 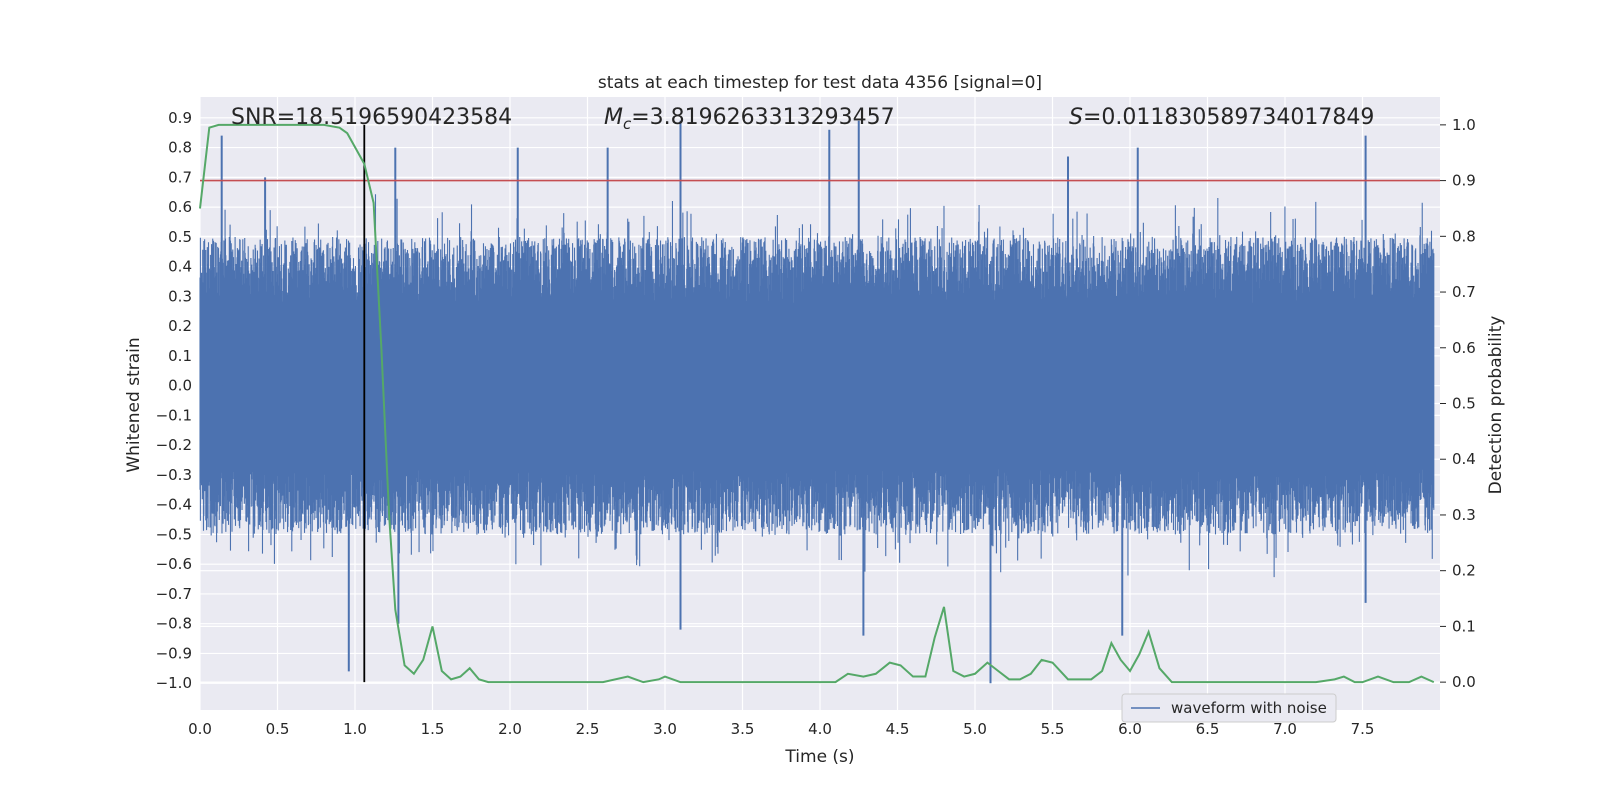 I want to click on y-left-tick-label: −0.3, so click(x=174, y=475).